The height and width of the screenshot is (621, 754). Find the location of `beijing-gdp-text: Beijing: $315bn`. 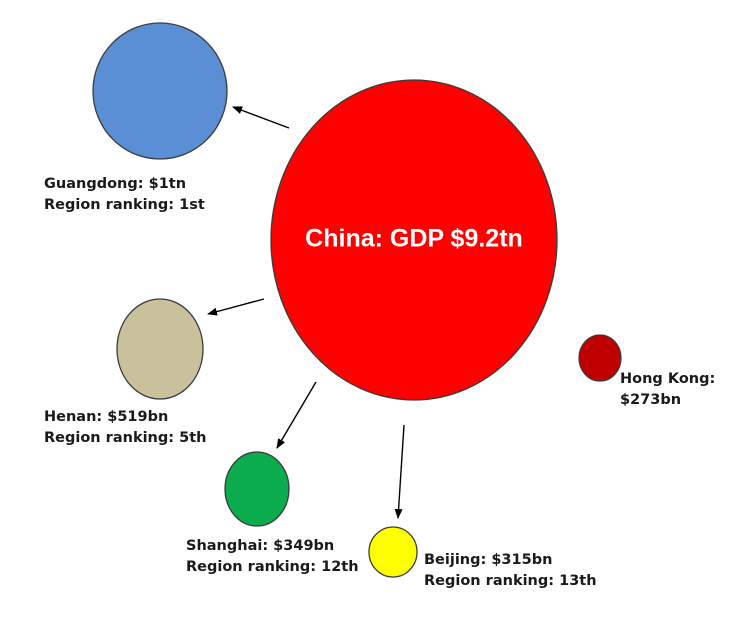

beijing-gdp-text: Beijing: $315bn is located at coordinates (488, 560).